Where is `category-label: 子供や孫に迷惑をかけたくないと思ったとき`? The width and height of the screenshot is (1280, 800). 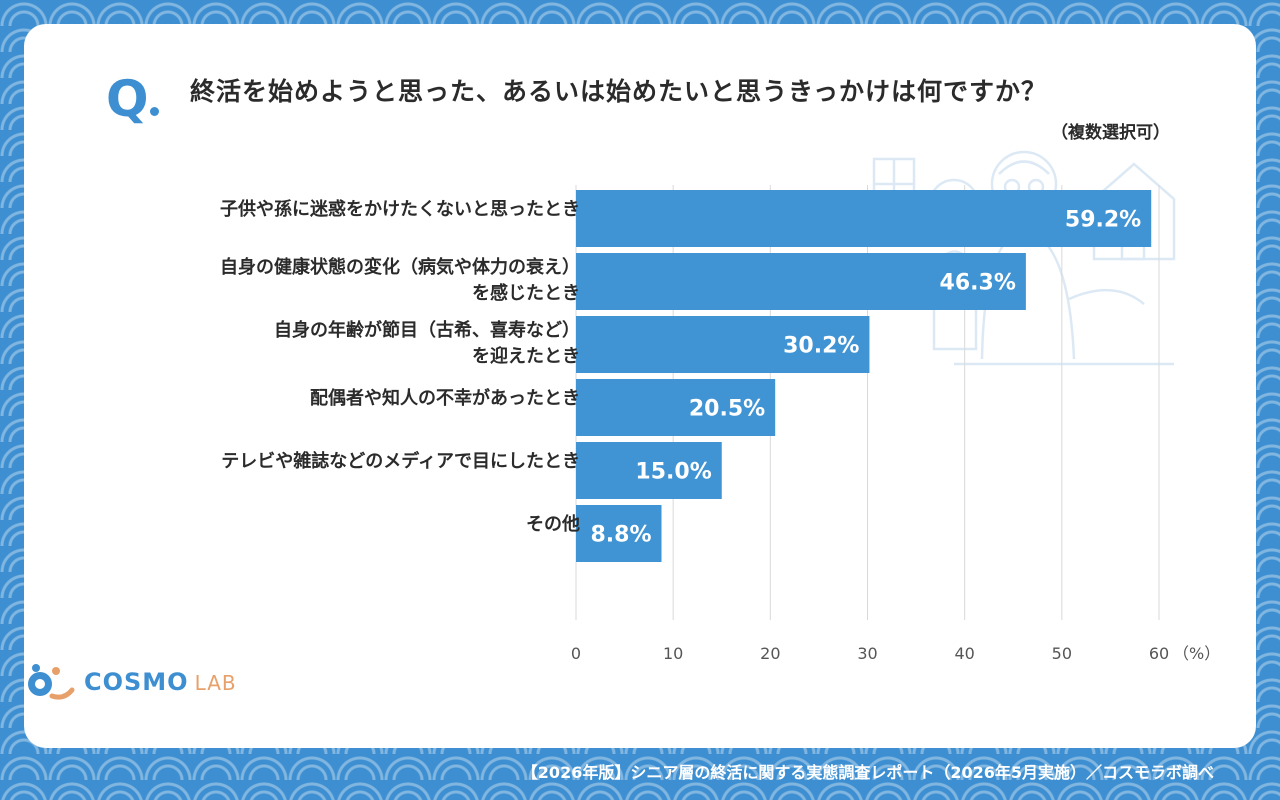 category-label: 子供や孫に迷惑をかけたくないと思ったとき is located at coordinates (400, 210).